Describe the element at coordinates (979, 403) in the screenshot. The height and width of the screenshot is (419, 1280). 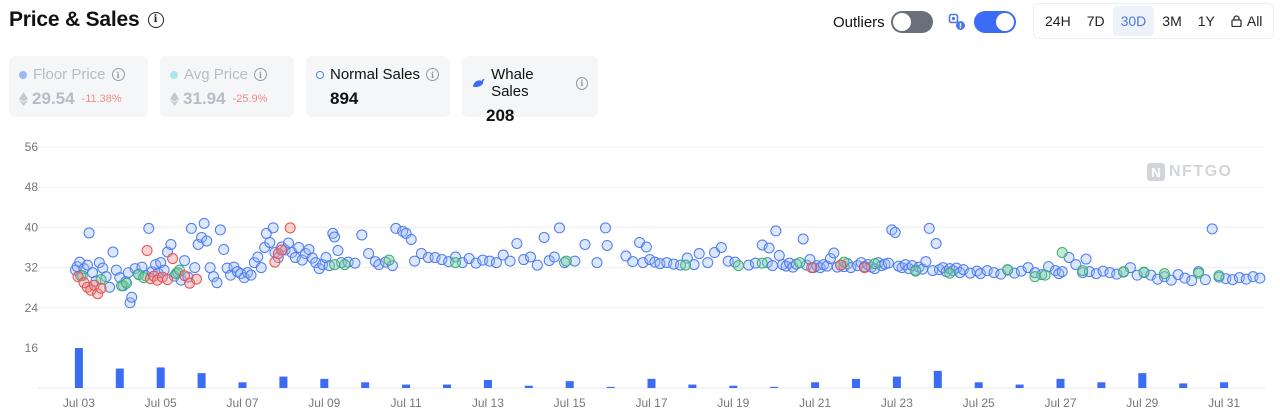
I see `x-tick-label: Jul 25` at that location.